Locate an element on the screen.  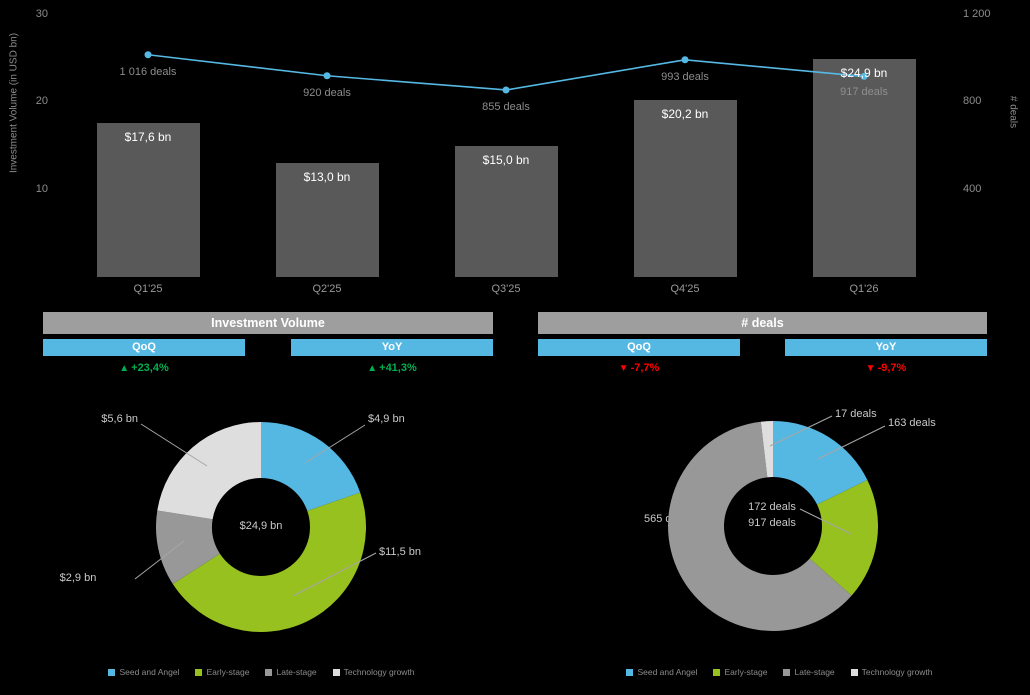
bar-Q1'25 is located at coordinates (148, 200).